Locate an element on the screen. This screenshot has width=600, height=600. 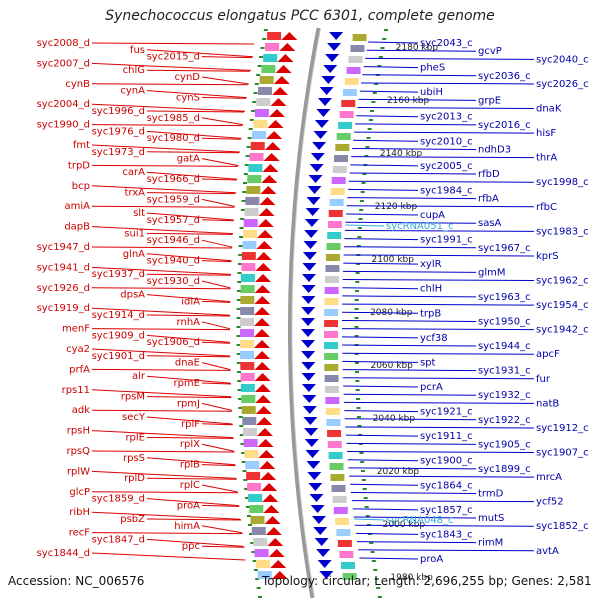
forward-gene-label: secY is located at coordinates (134, 417).